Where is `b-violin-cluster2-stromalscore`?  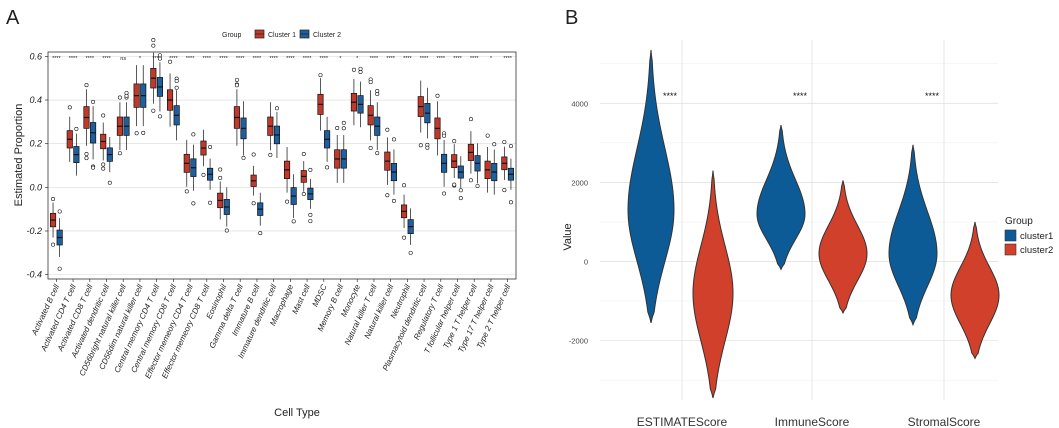
b-violin-cluster2-stromalscore is located at coordinates (975, 290).